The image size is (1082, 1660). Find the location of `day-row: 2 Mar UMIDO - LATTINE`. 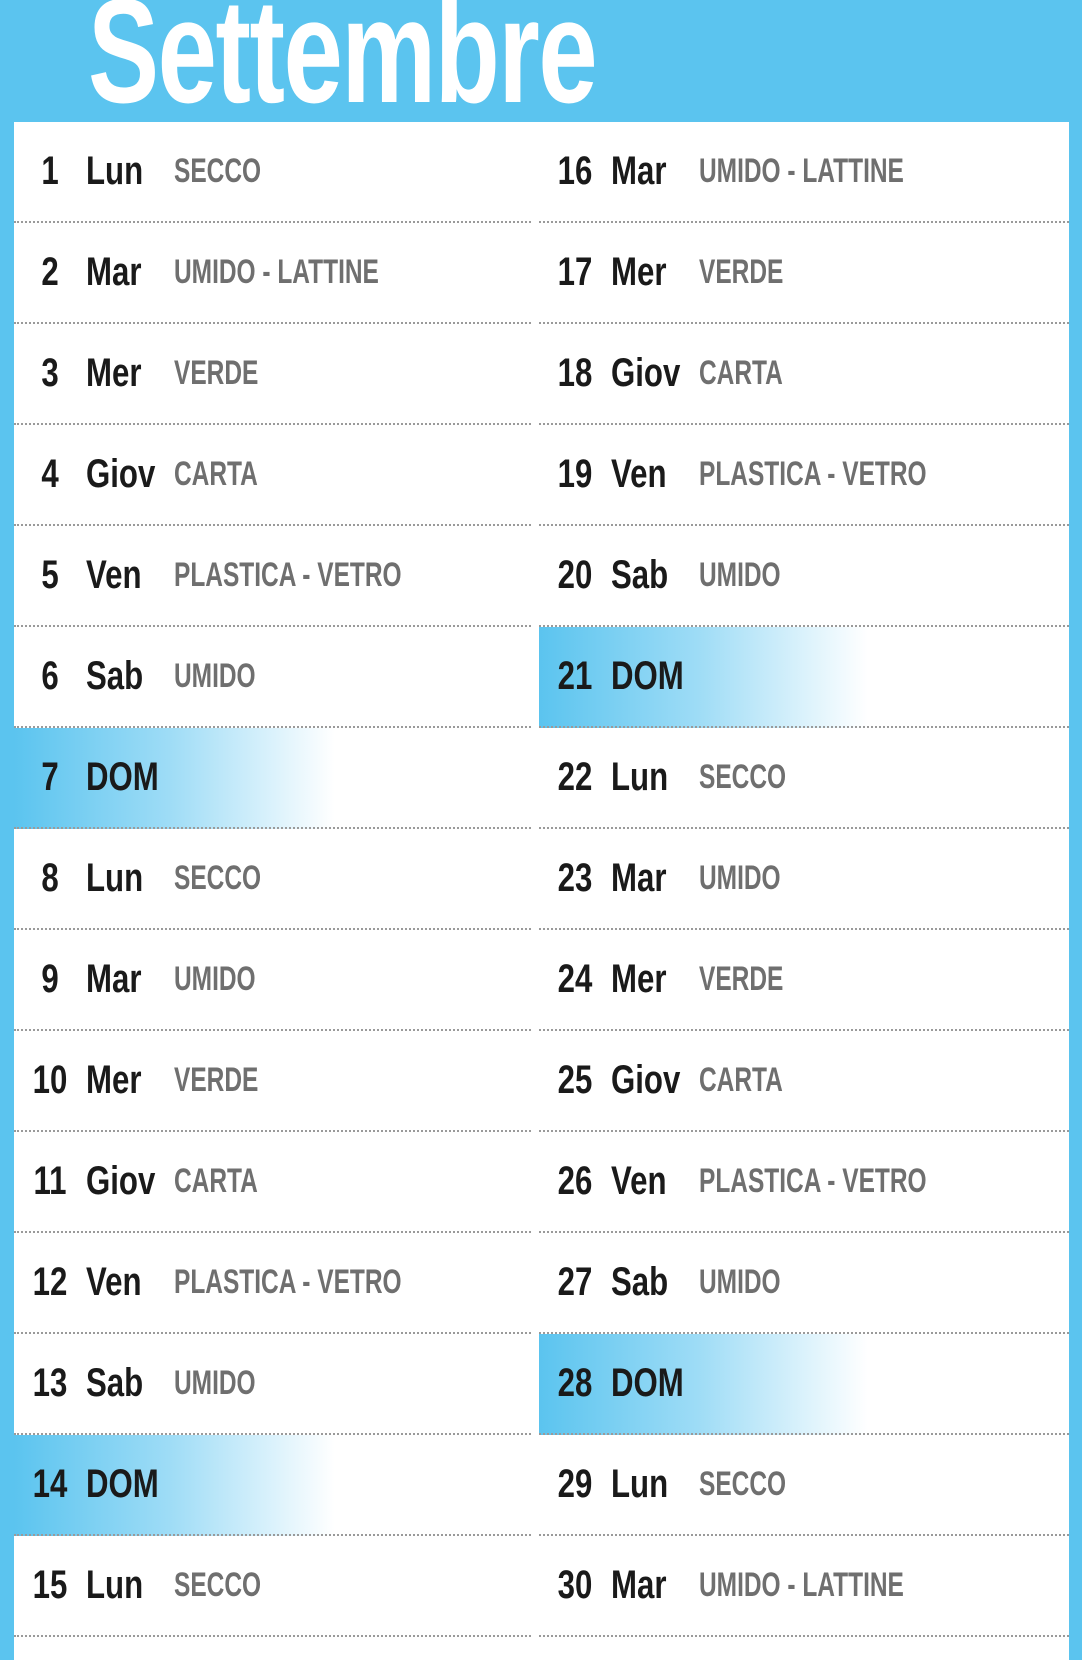

day-row: 2 Mar UMIDO - LATTINE is located at coordinates (272, 273).